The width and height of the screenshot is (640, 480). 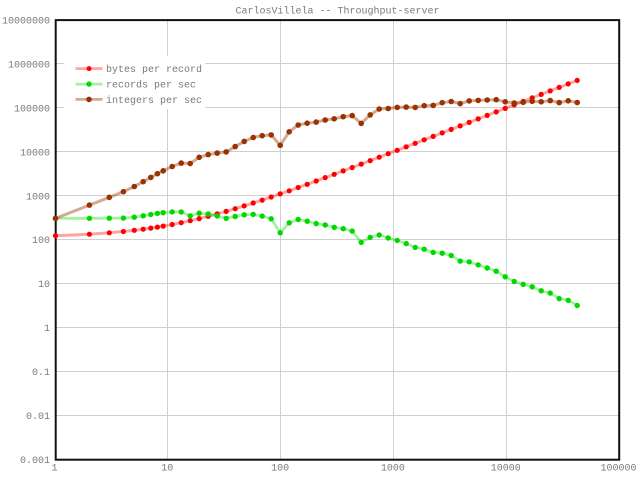 What do you see at coordinates (38, 417) in the screenshot?
I see `svg-text: 0.01` at bounding box center [38, 417].